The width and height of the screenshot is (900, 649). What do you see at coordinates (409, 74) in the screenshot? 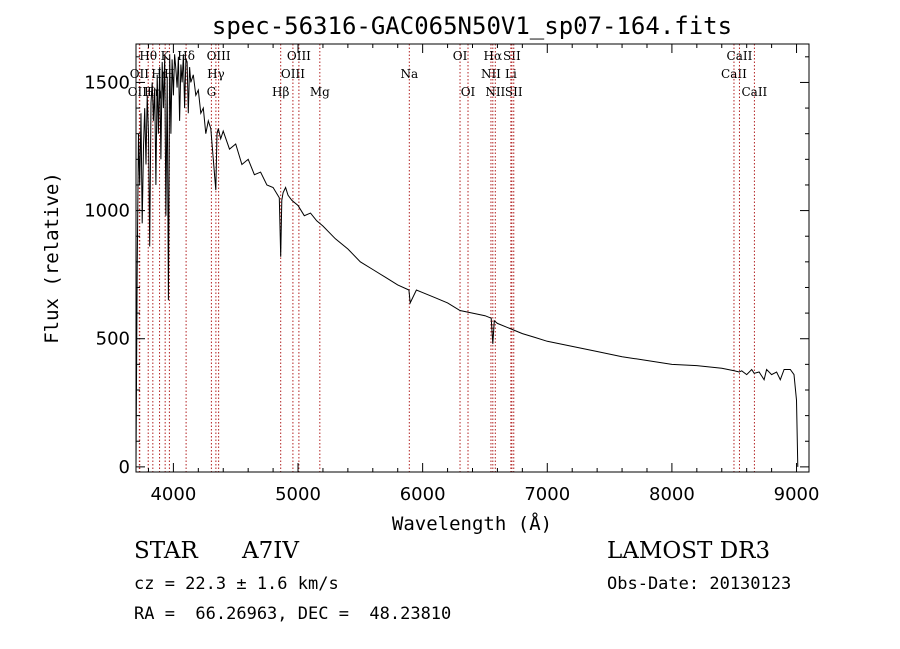
I see `spectral-line-label: Na` at bounding box center [409, 74].